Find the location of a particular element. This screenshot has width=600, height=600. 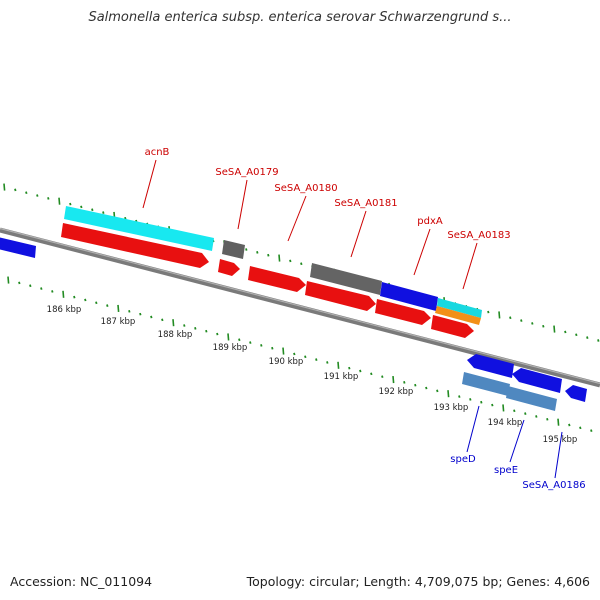

gene-label-SeSA_A0180: SeSA_A0180 is located at coordinates (305, 188).